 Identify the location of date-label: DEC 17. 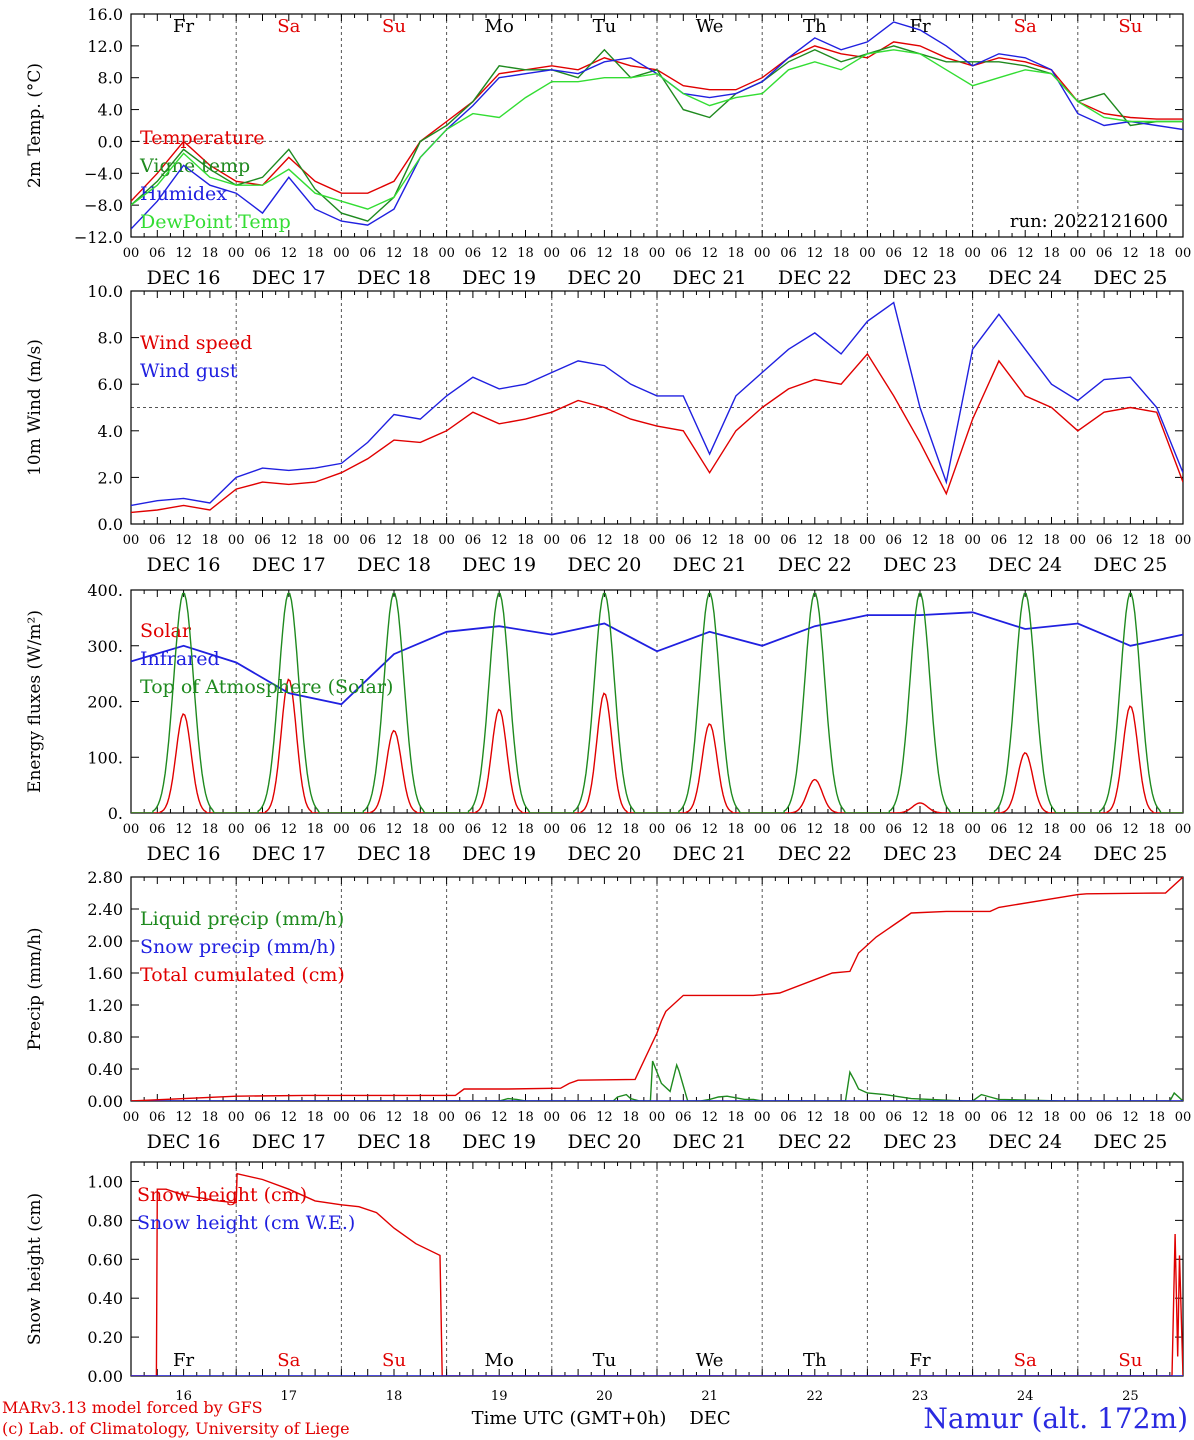
(289, 854).